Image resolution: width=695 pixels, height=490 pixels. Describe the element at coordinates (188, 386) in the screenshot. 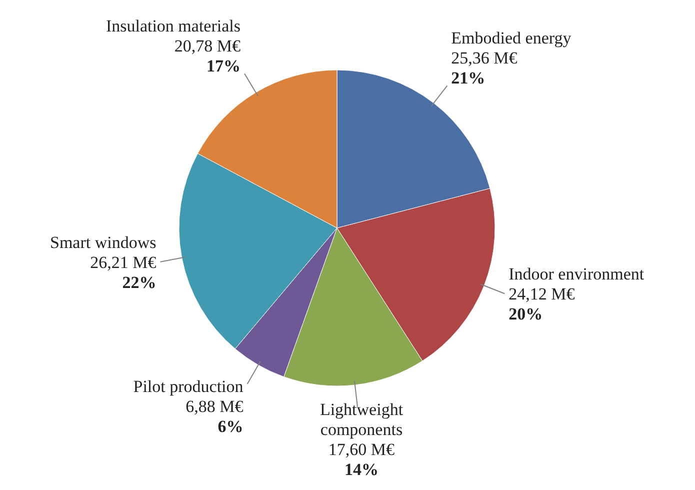

I see `slice-label: Pilot production` at that location.